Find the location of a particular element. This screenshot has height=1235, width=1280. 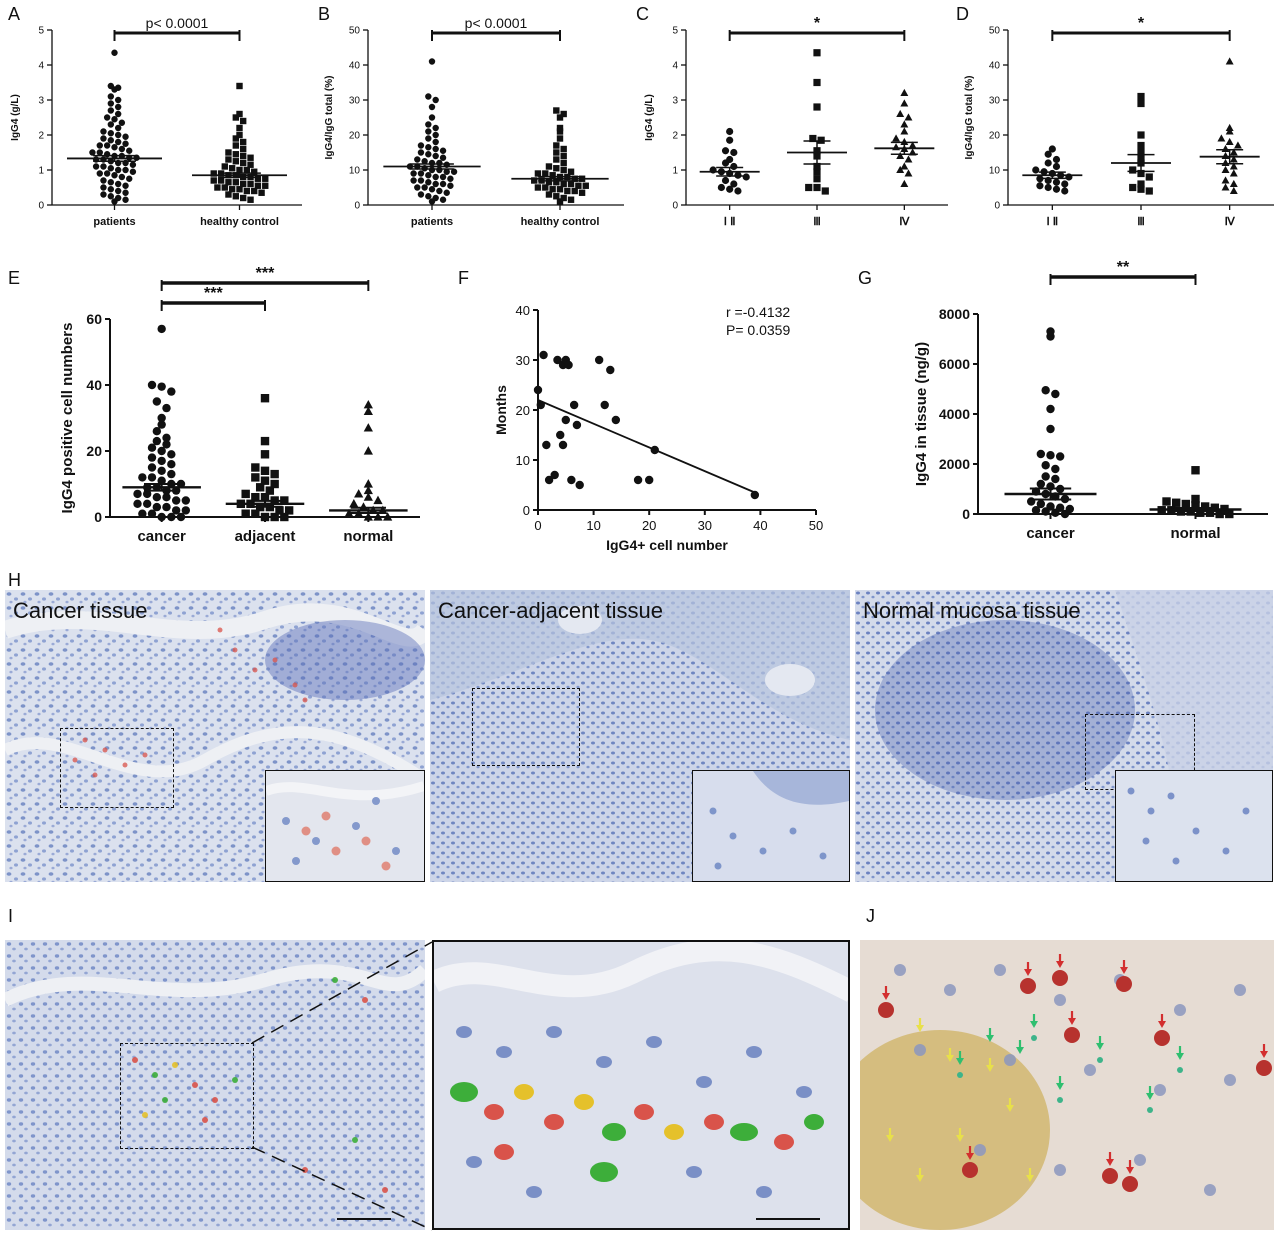

chart-f-y-tick-label: 0 is located at coordinates (526, 510).